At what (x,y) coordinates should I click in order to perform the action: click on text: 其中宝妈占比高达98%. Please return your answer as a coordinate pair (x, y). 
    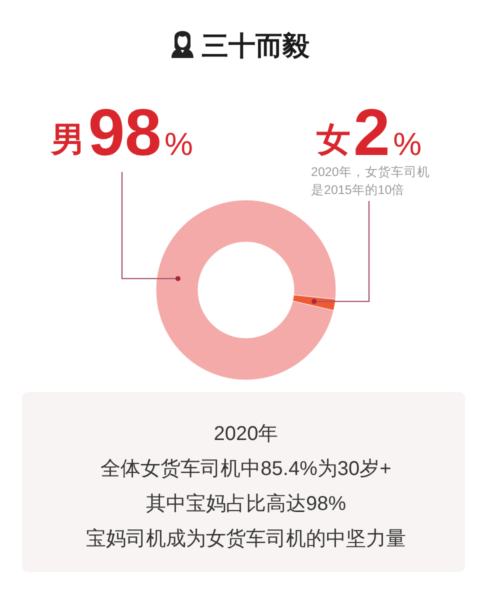
    Looking at the image, I should click on (246, 503).